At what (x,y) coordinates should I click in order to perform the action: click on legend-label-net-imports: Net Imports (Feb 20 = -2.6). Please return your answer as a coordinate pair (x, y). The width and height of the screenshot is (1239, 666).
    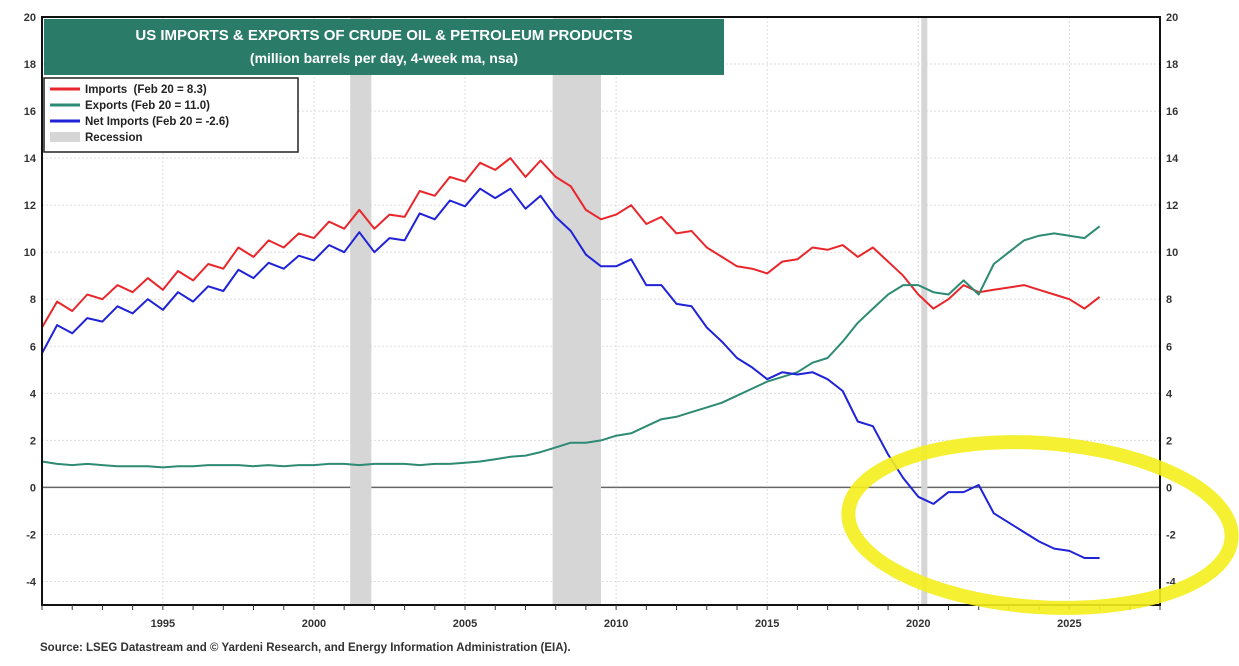
    Looking at the image, I should click on (157, 122).